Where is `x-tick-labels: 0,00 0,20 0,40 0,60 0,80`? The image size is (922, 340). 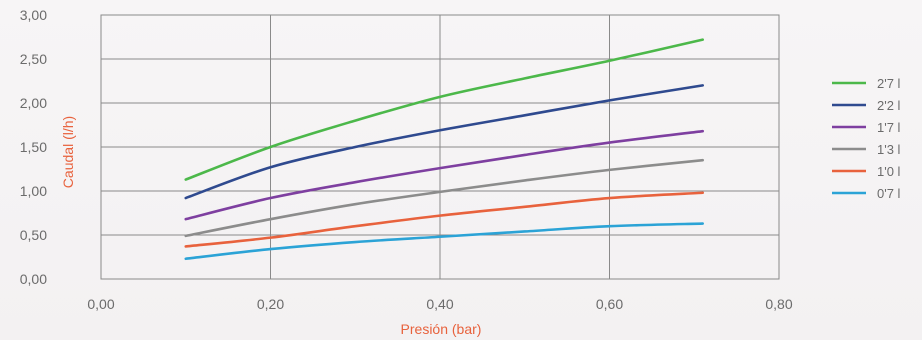
x-tick-labels: 0,00 0,20 0,40 0,60 0,80 is located at coordinates (439, 304).